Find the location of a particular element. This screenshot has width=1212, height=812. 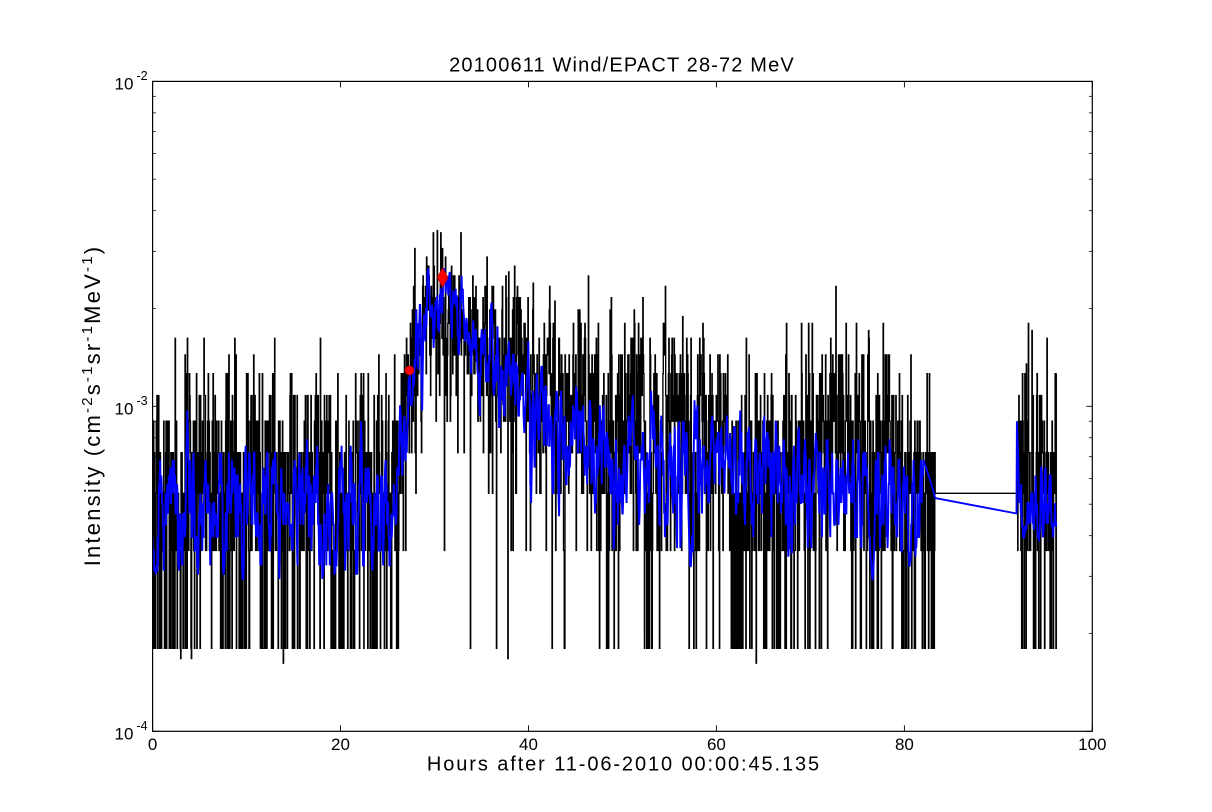

svg-text: -3 is located at coordinates (142, 401).